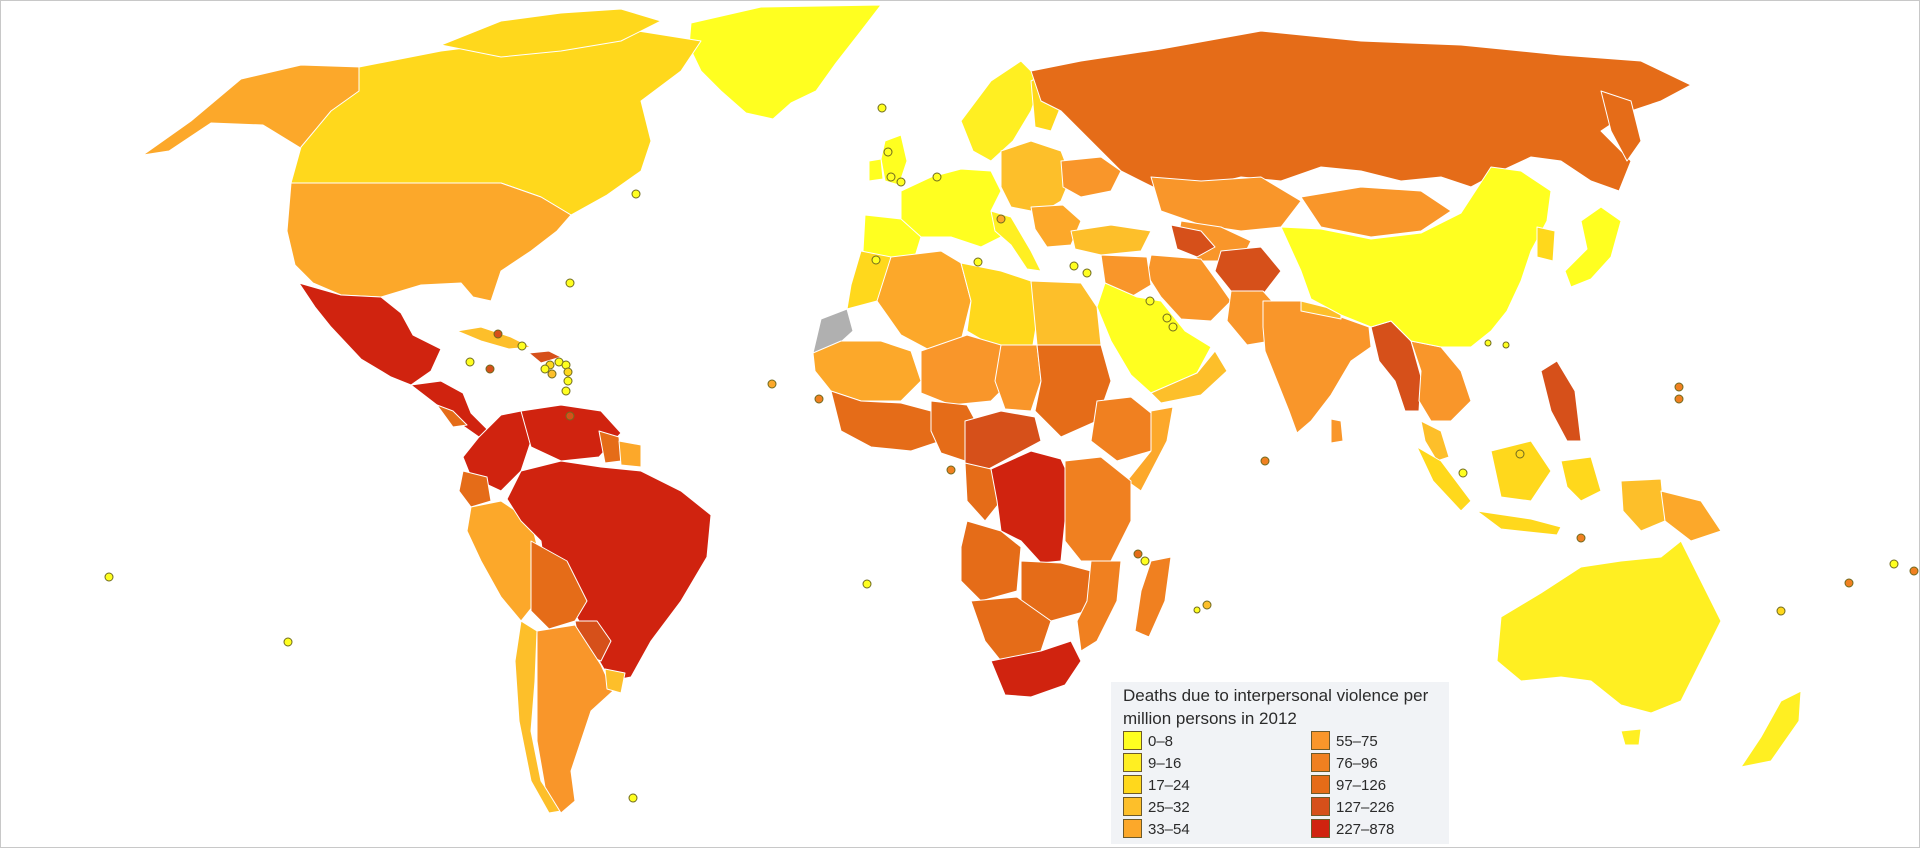 This screenshot has width=1920, height=848. I want to click on country-ireland, so click(876, 170).